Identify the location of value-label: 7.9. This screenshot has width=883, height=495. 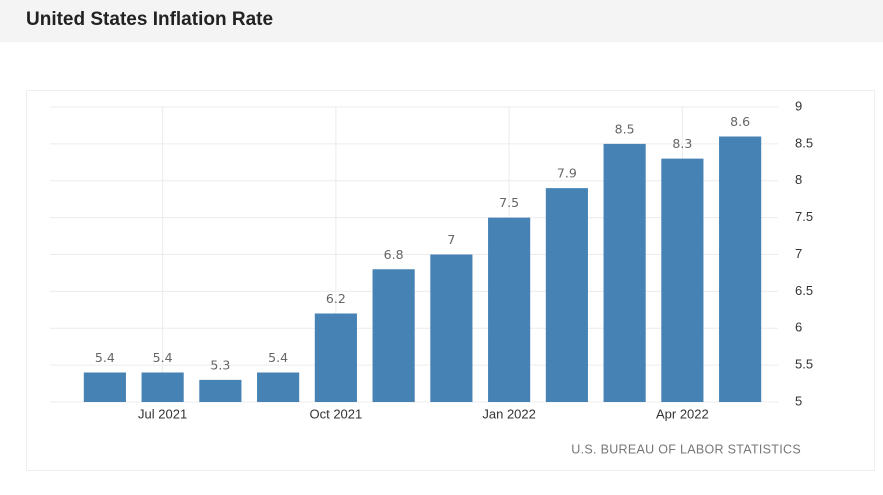
(567, 173).